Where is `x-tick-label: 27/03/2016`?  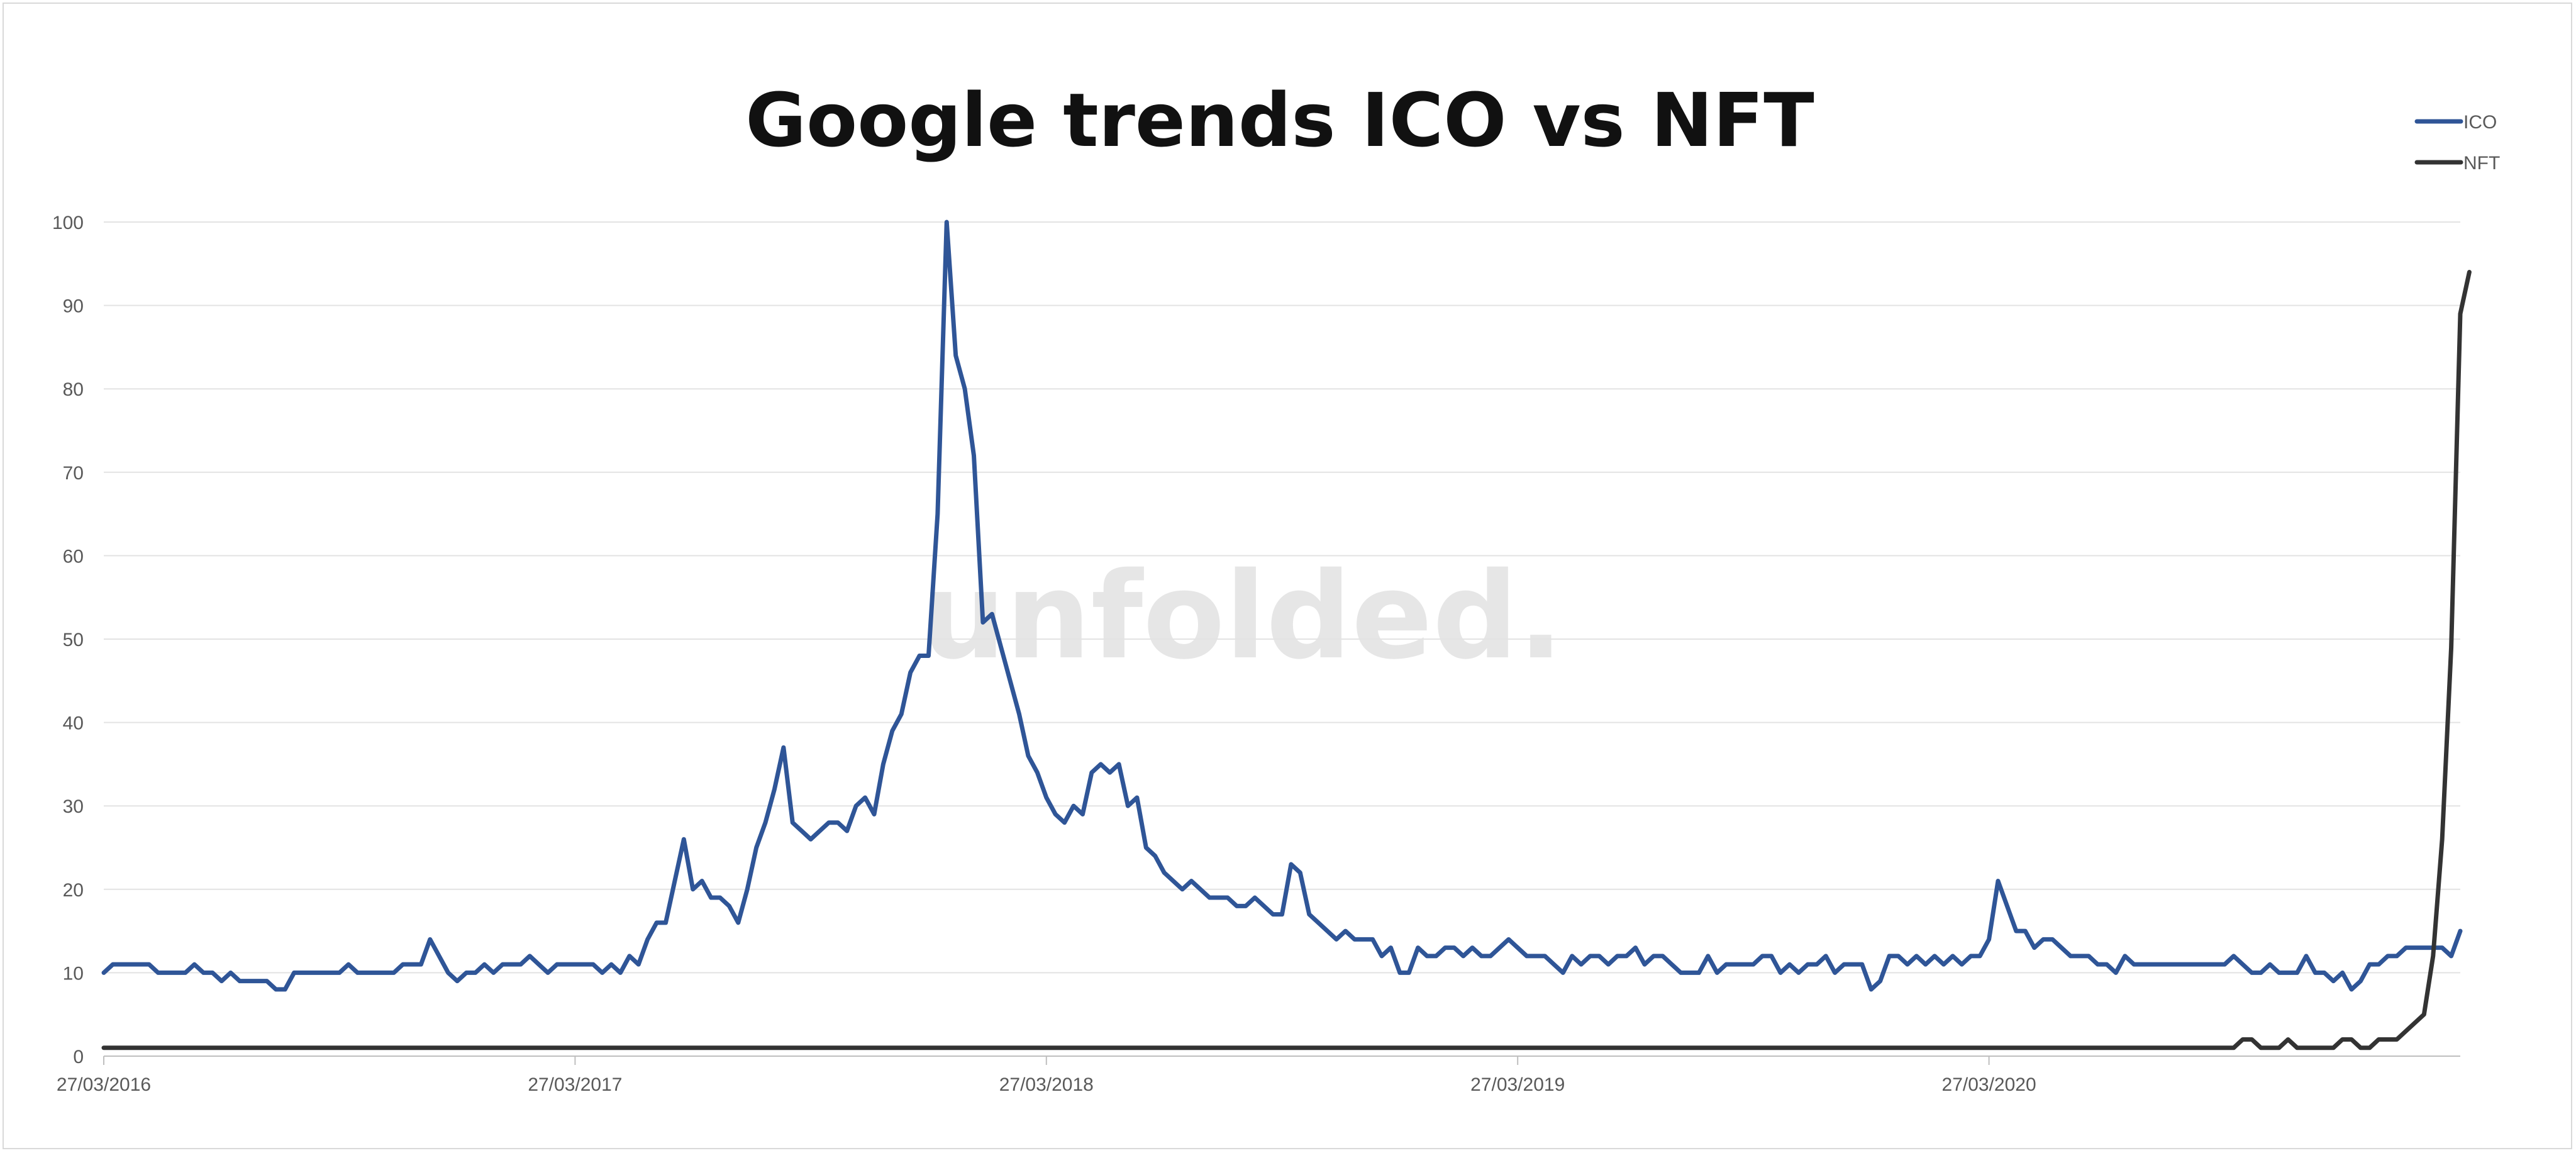 x-tick-label: 27/03/2016 is located at coordinates (104, 1084).